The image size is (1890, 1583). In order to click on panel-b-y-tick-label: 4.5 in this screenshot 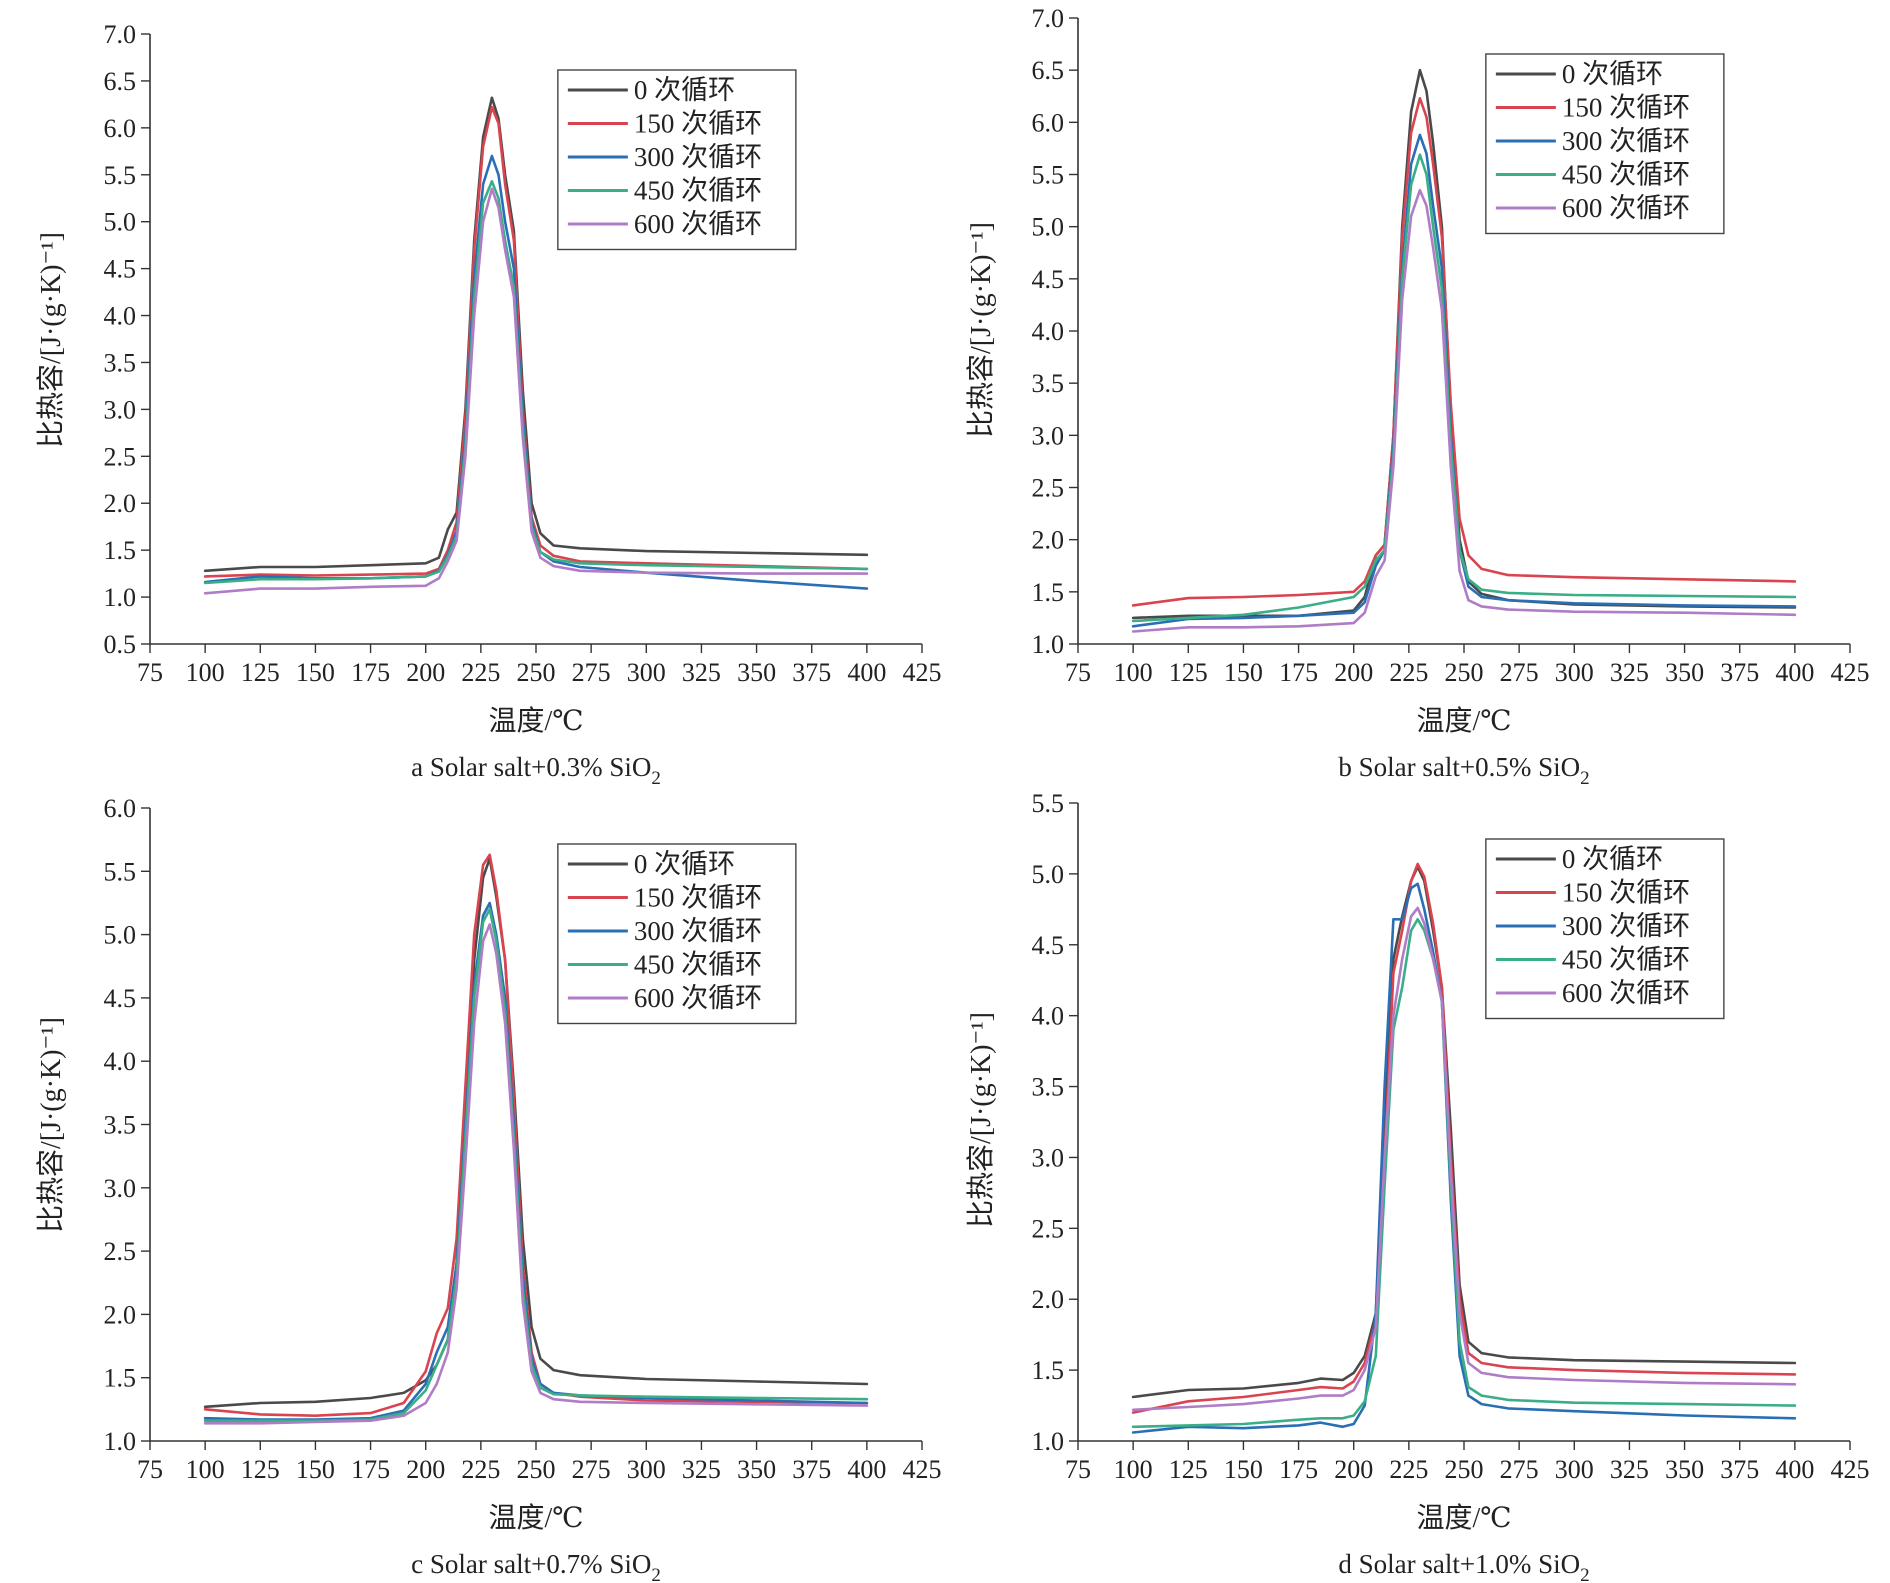, I will do `click(1048, 279)`.